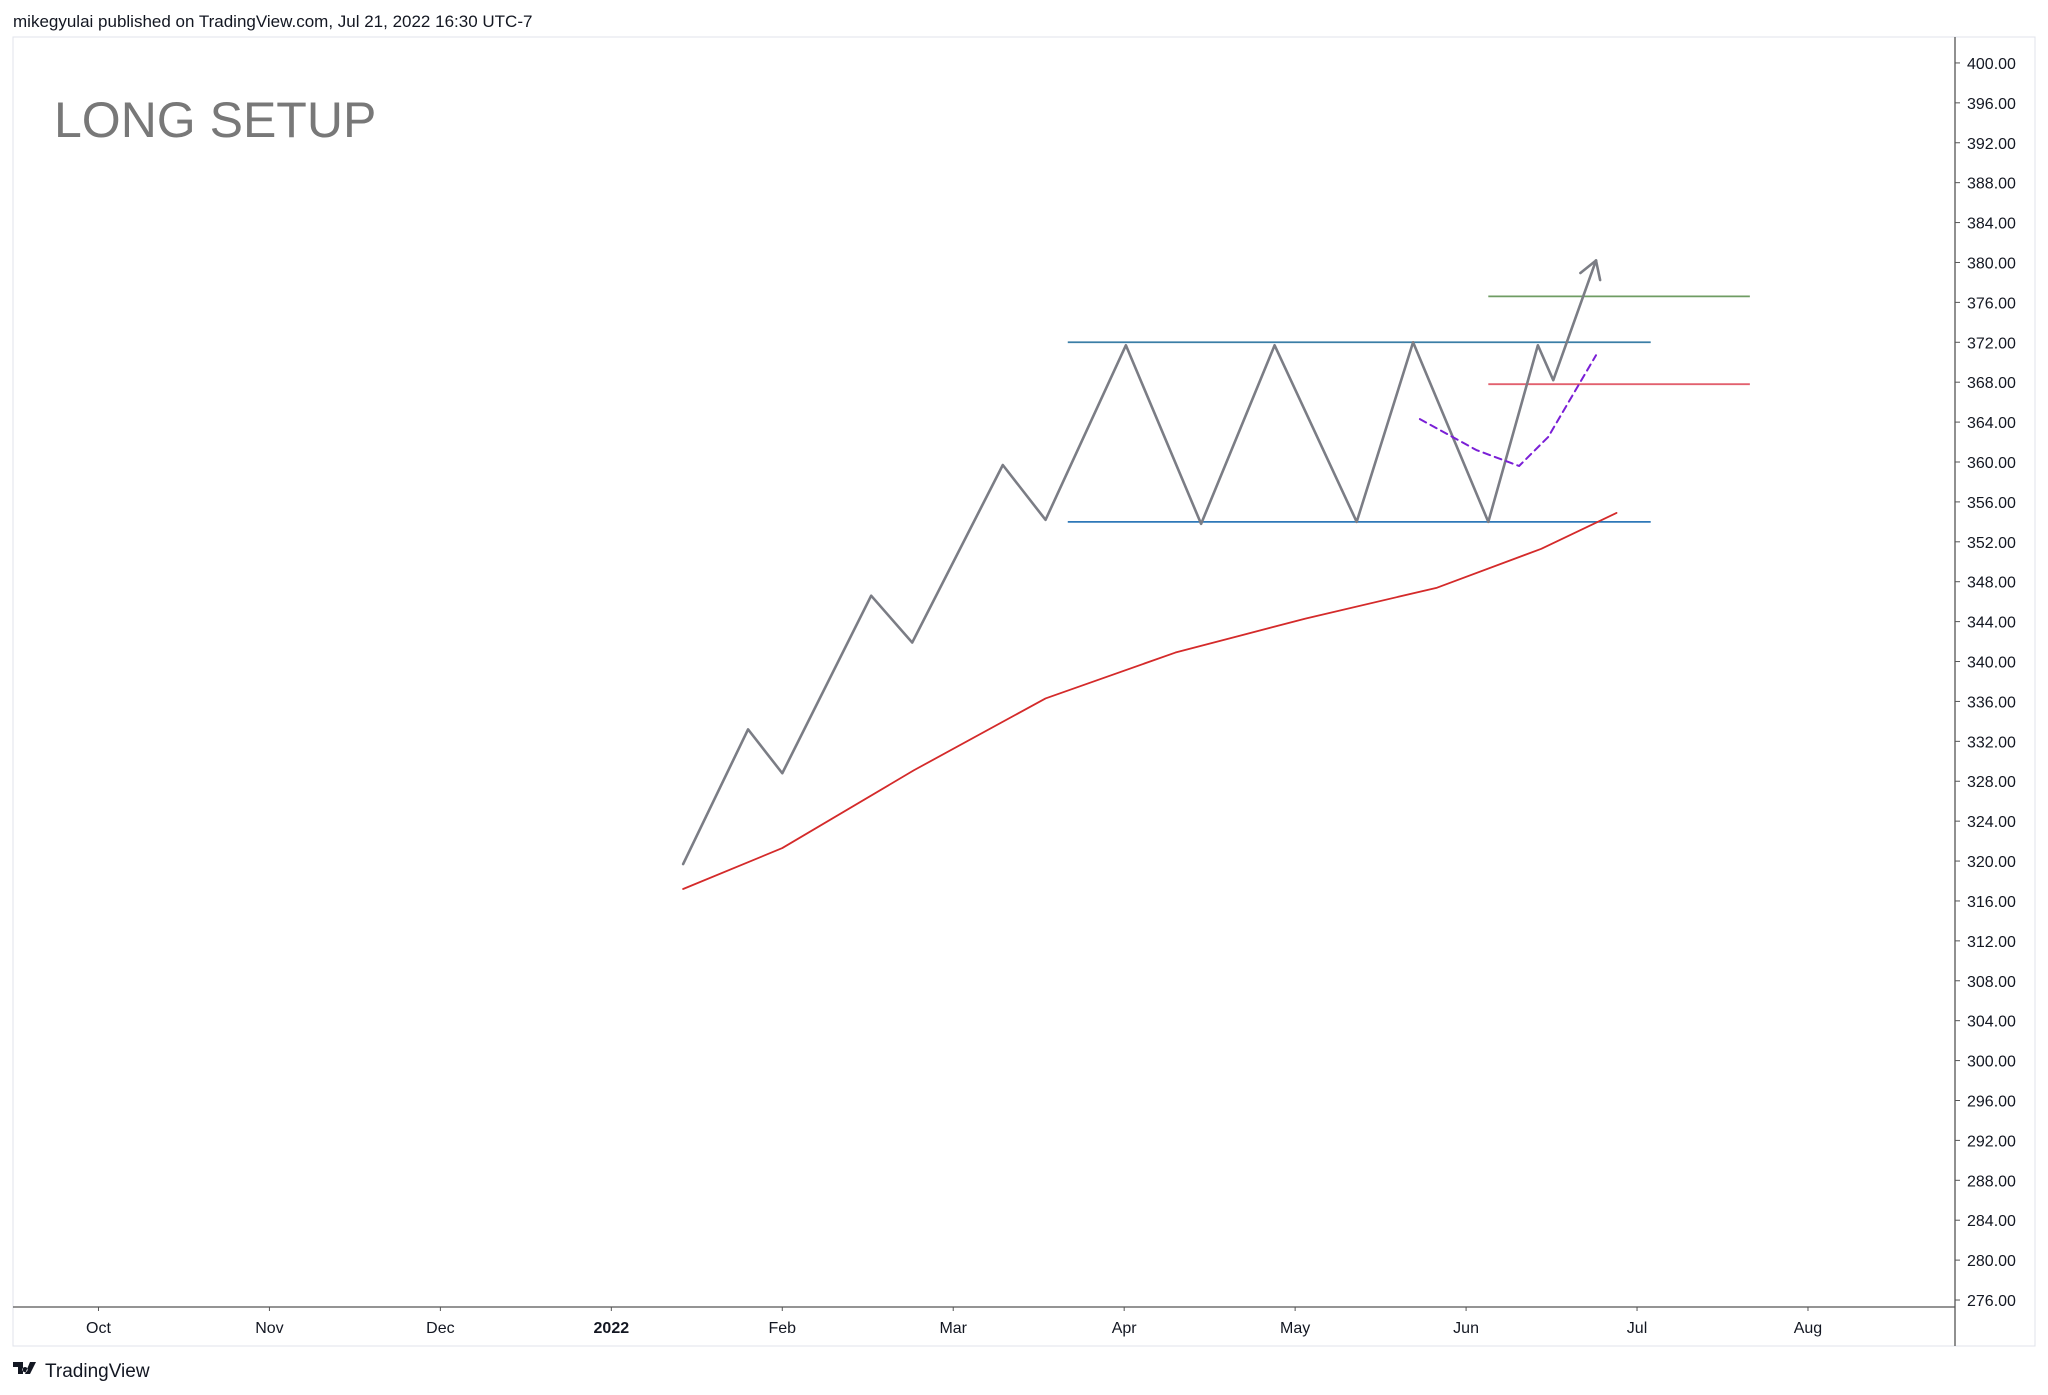 The image size is (2048, 1395). Describe the element at coordinates (440, 1328) in the screenshot. I see `x-tick-label: Dec` at that location.